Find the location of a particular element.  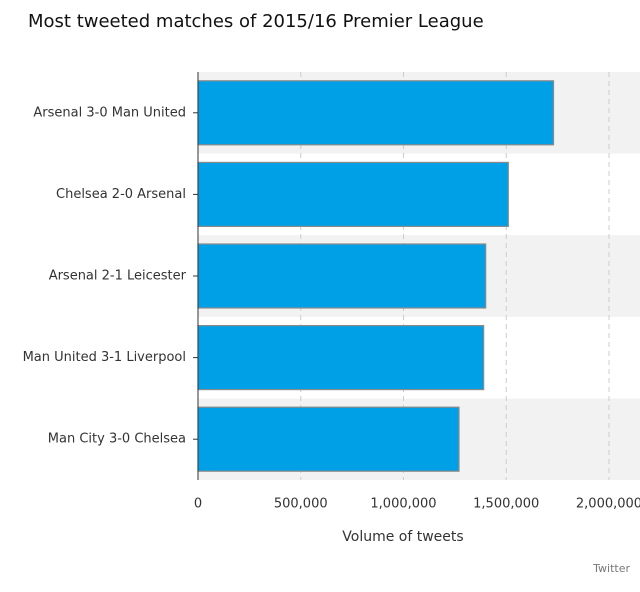

x-tick-label: 1,000,000 is located at coordinates (403, 504).